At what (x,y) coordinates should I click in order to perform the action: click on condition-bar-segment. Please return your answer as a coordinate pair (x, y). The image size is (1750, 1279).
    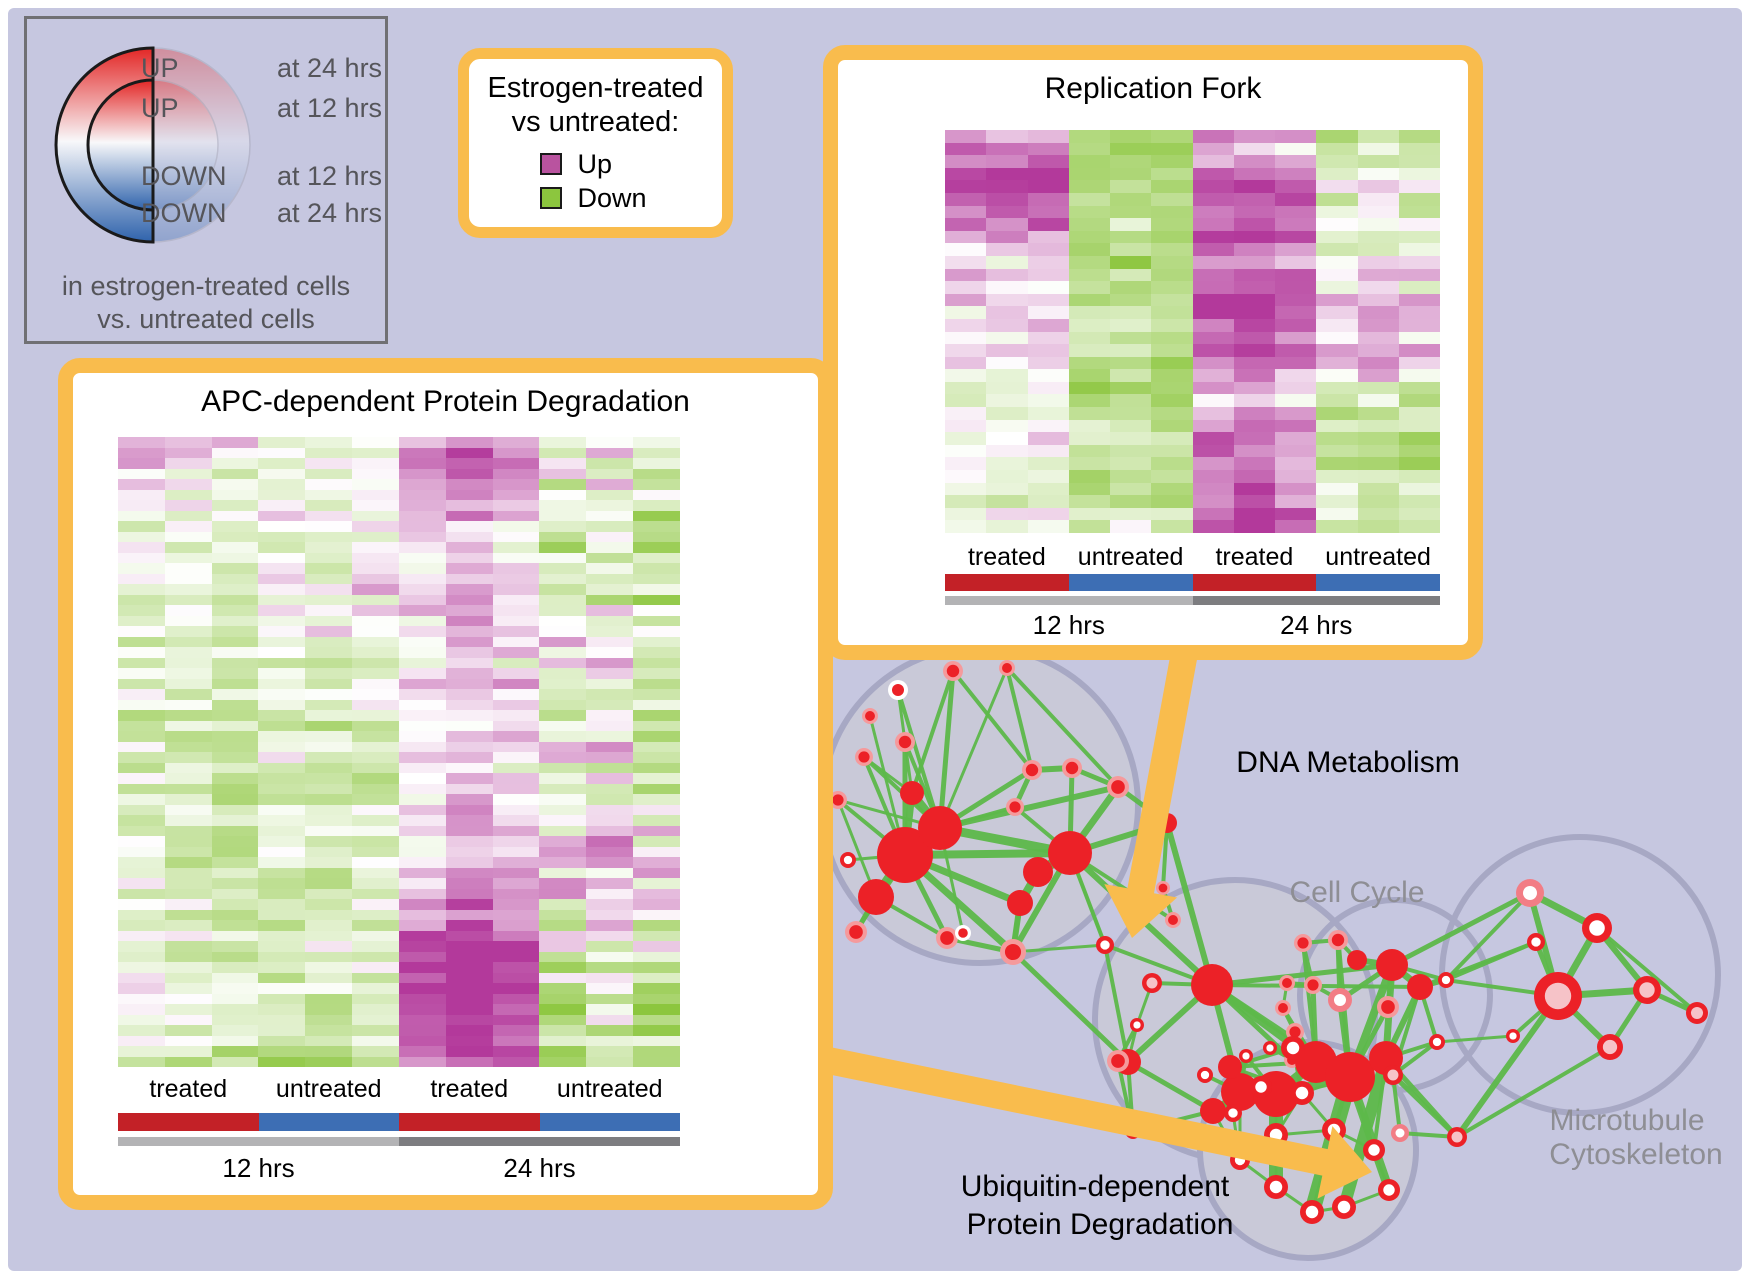
    Looking at the image, I should click on (1254, 582).